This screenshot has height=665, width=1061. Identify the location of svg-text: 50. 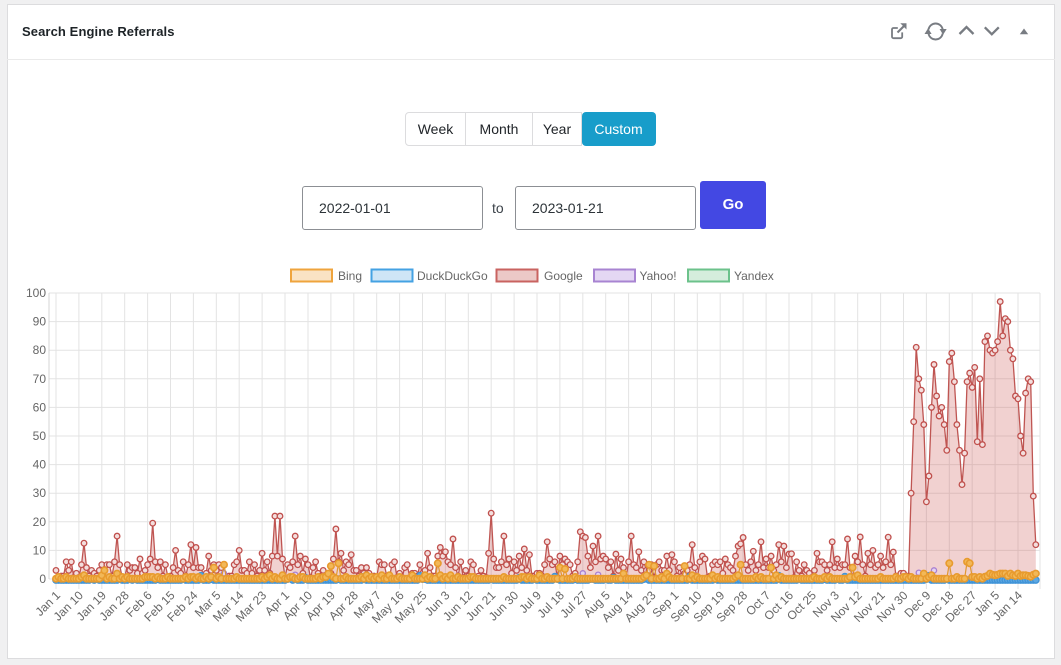
(40, 436).